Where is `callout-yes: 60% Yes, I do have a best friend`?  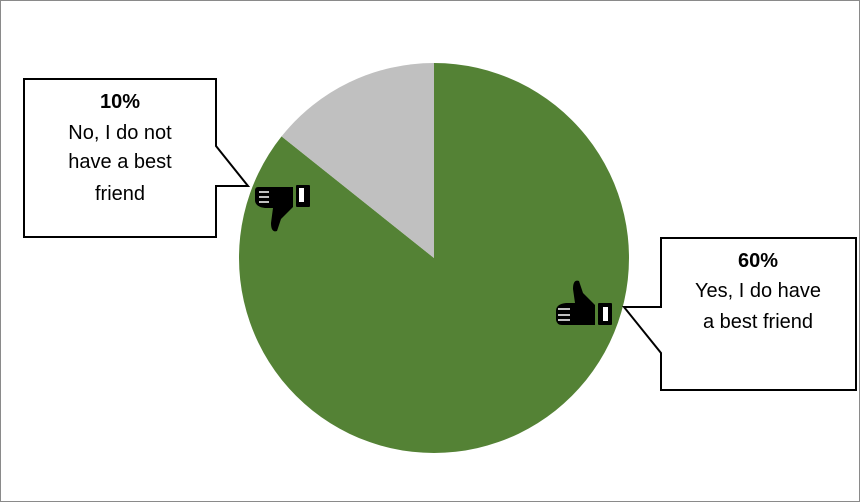 callout-yes: 60% Yes, I do have a best friend is located at coordinates (739, 314).